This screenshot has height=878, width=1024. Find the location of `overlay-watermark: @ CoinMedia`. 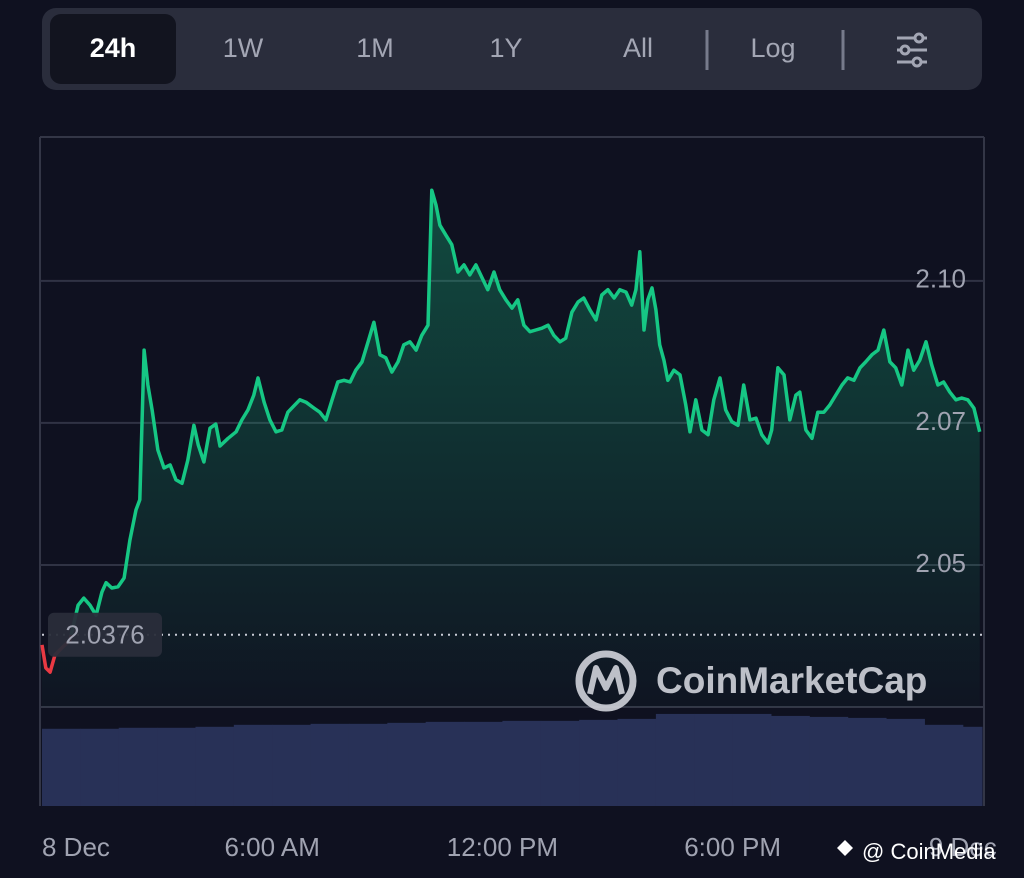

overlay-watermark: @ CoinMedia is located at coordinates (916, 851).